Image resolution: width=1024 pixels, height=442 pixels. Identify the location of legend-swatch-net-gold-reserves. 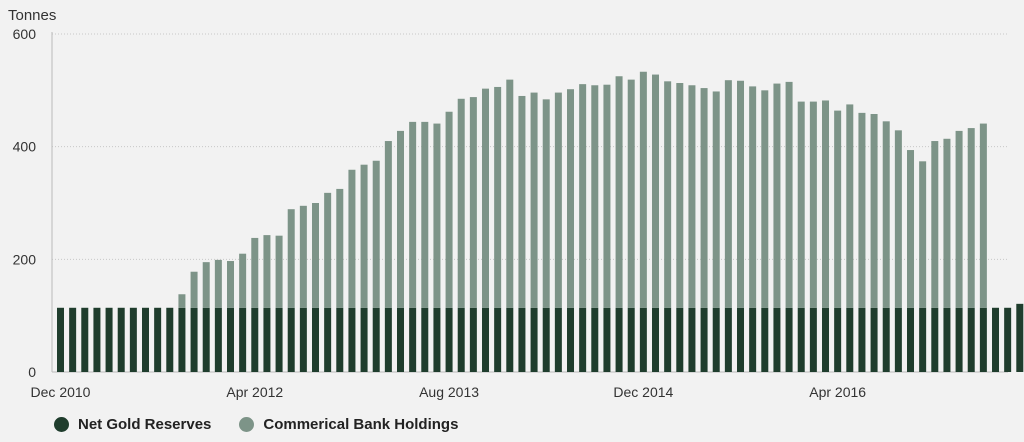
(61, 424).